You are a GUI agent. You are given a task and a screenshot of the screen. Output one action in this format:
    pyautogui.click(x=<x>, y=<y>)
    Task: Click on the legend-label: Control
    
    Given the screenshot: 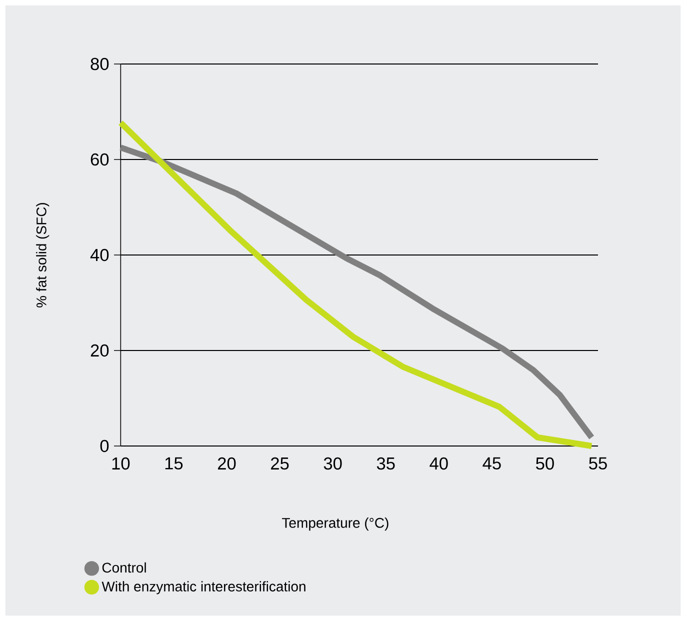 What is the action you would take?
    pyautogui.click(x=124, y=567)
    